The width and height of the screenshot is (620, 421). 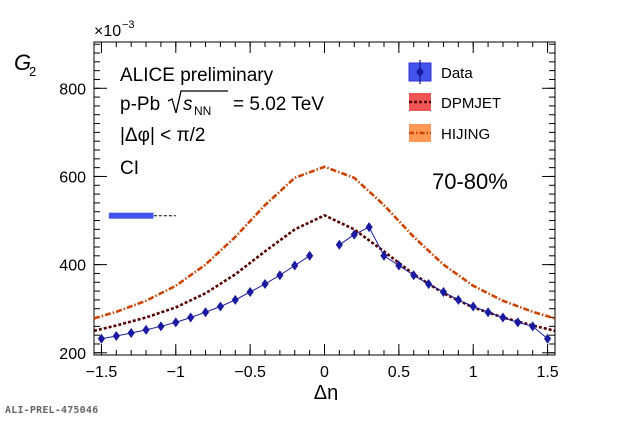 What do you see at coordinates (473, 372) in the screenshot?
I see `x-tick-label: 1` at bounding box center [473, 372].